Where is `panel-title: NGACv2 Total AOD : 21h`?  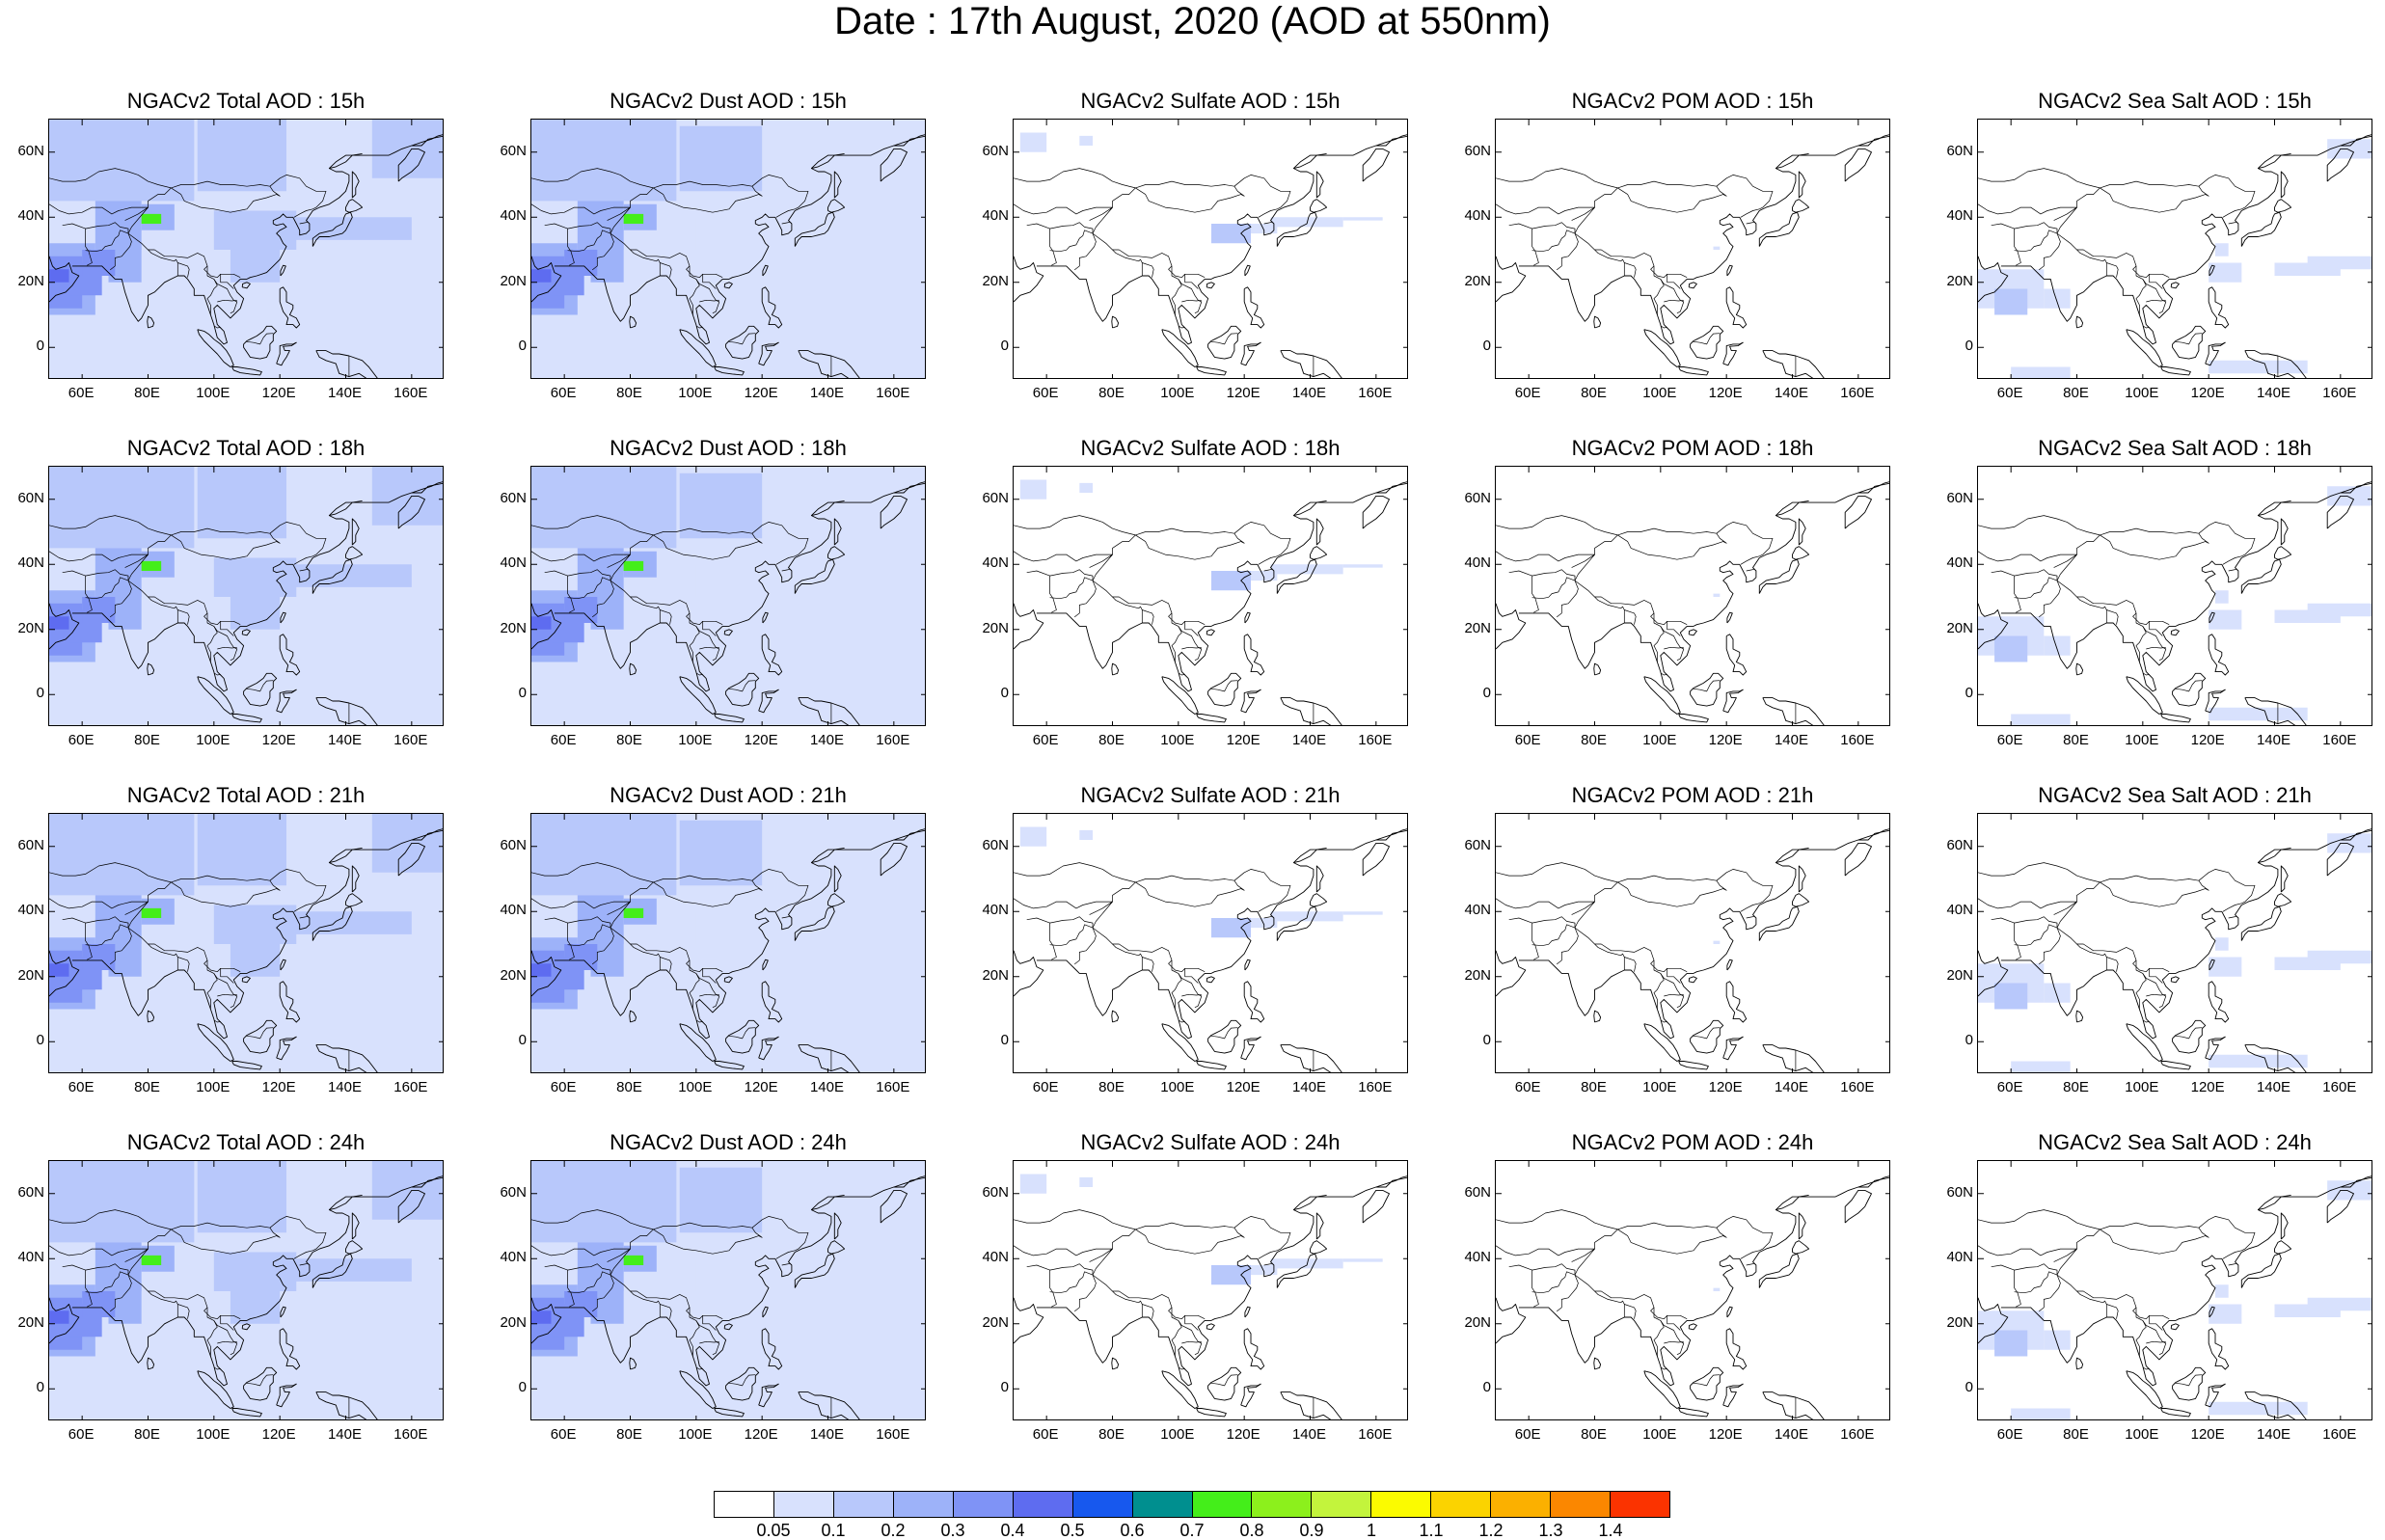
panel-title: NGACv2 Total AOD : 21h is located at coordinates (246, 795).